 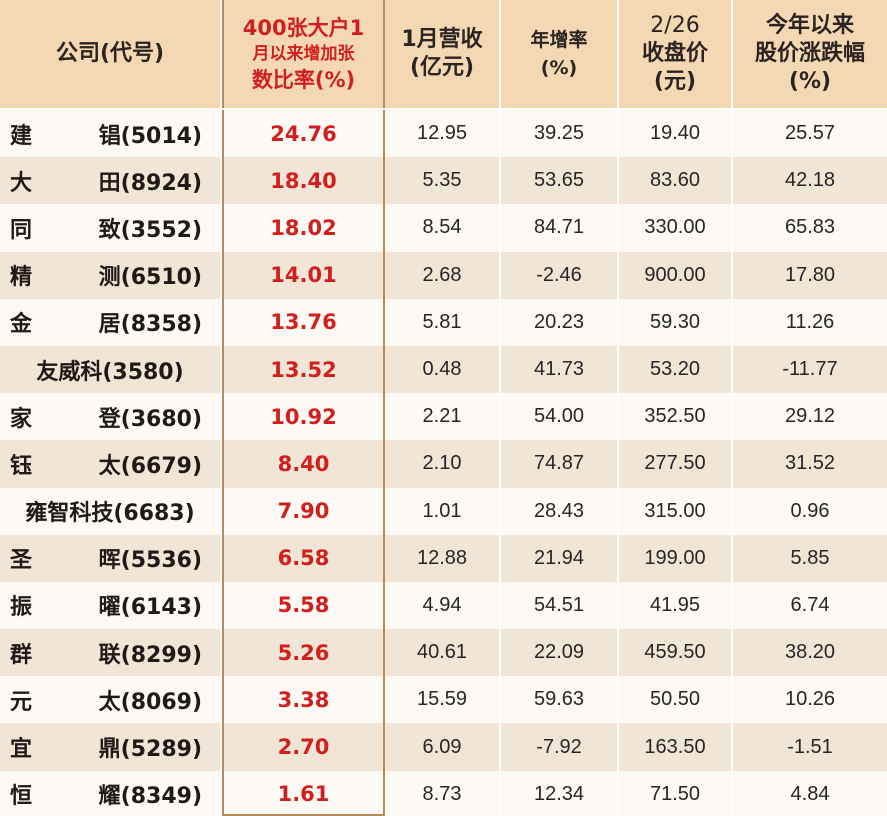 I want to click on table-row: 钰 太(6679) 8.40 2.10 74.87 277.50 31.52, so click(x=443, y=464).